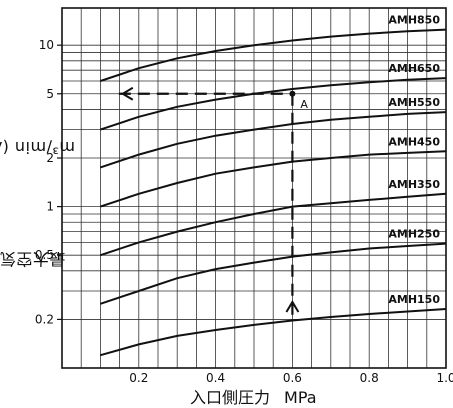  What do you see at coordinates (273, 332) in the screenshot?
I see `series-line-amh150` at bounding box center [273, 332].